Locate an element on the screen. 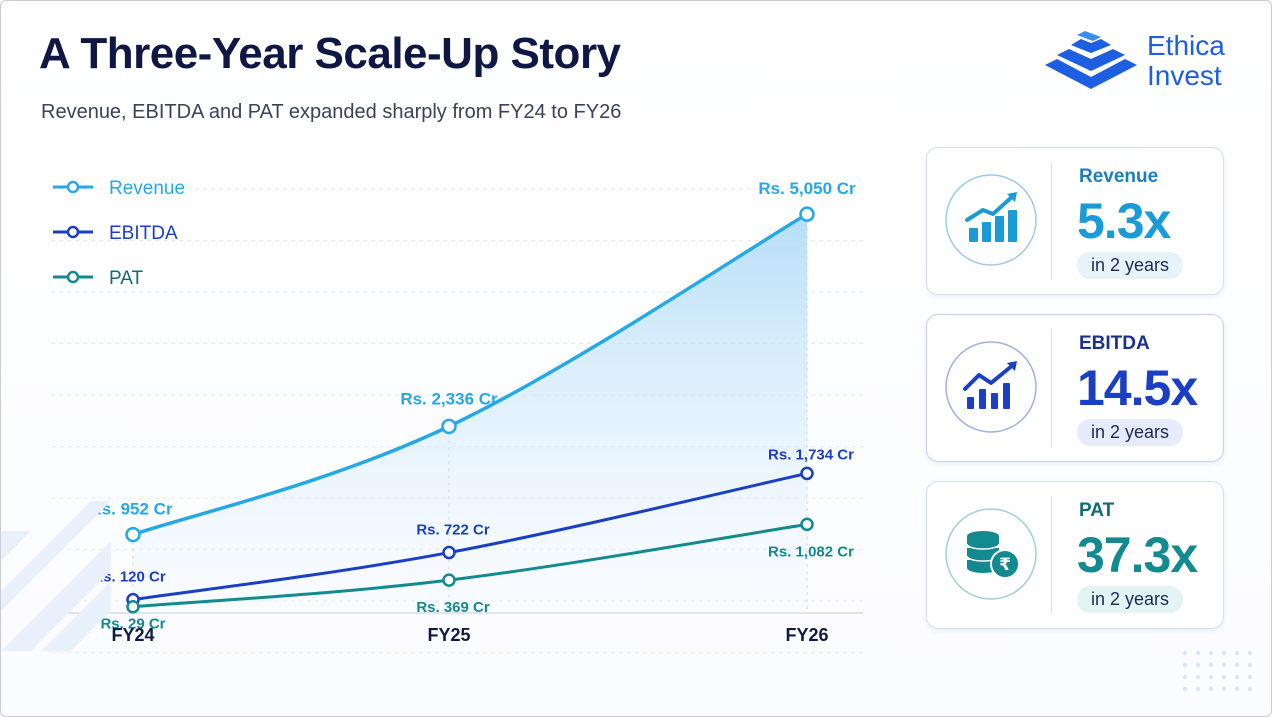 The image size is (1272, 717). revenue-data-label: Rs. 5,050 Cr is located at coordinates (807, 188).